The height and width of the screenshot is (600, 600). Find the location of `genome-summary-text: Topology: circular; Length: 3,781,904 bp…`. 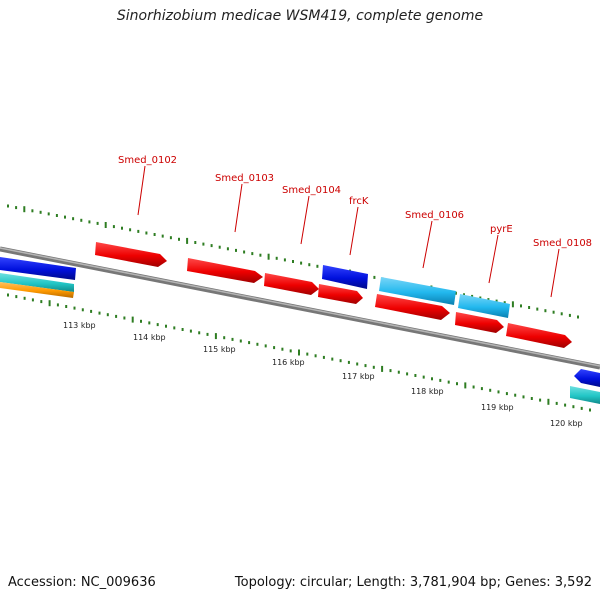

genome-summary-text: Topology: circular; Length: 3,781,904 bp… is located at coordinates (413, 582).